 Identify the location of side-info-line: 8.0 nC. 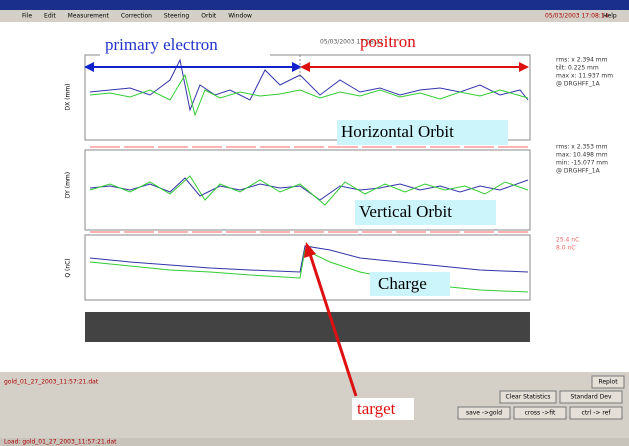
(565, 248).